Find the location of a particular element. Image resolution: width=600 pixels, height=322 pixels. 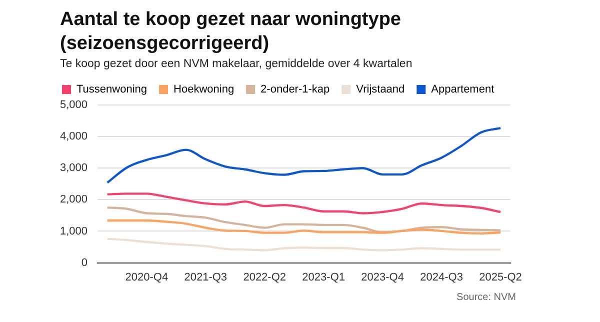

legend-label: Vrijstaand is located at coordinates (380, 90).